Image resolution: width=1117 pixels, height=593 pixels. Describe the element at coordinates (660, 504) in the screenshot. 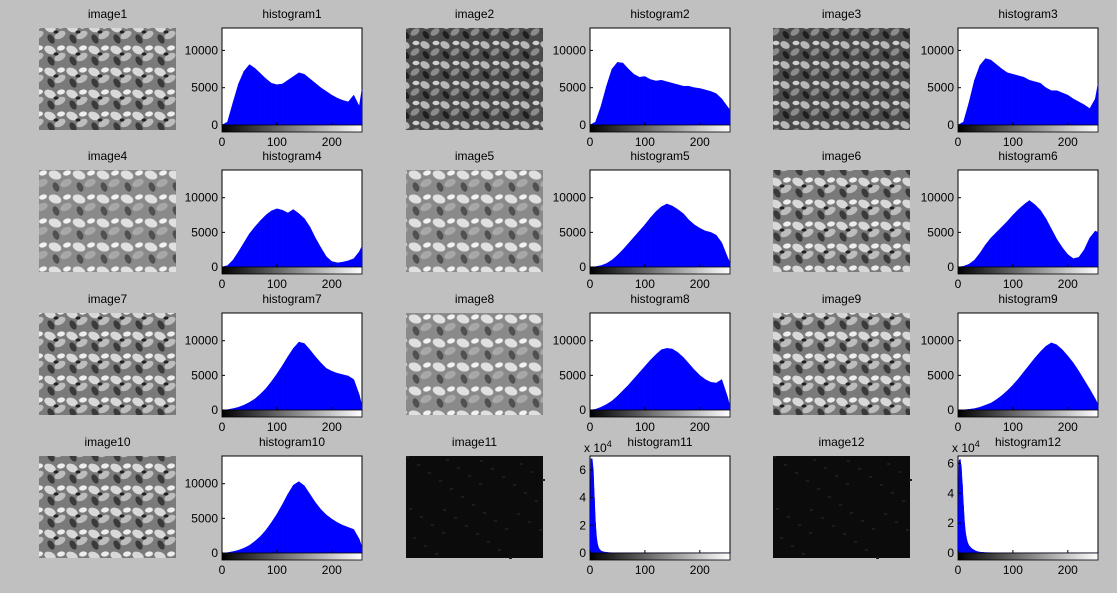

I see `histogram-axes` at that location.